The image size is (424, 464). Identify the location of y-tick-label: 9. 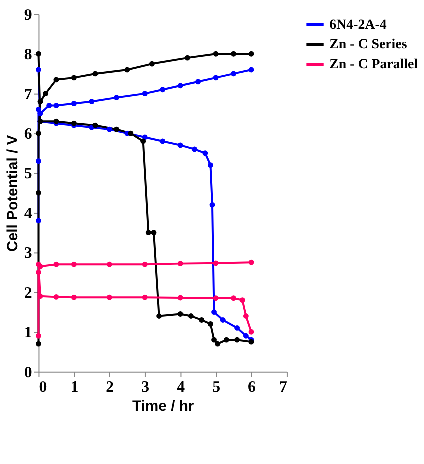
(28, 15).